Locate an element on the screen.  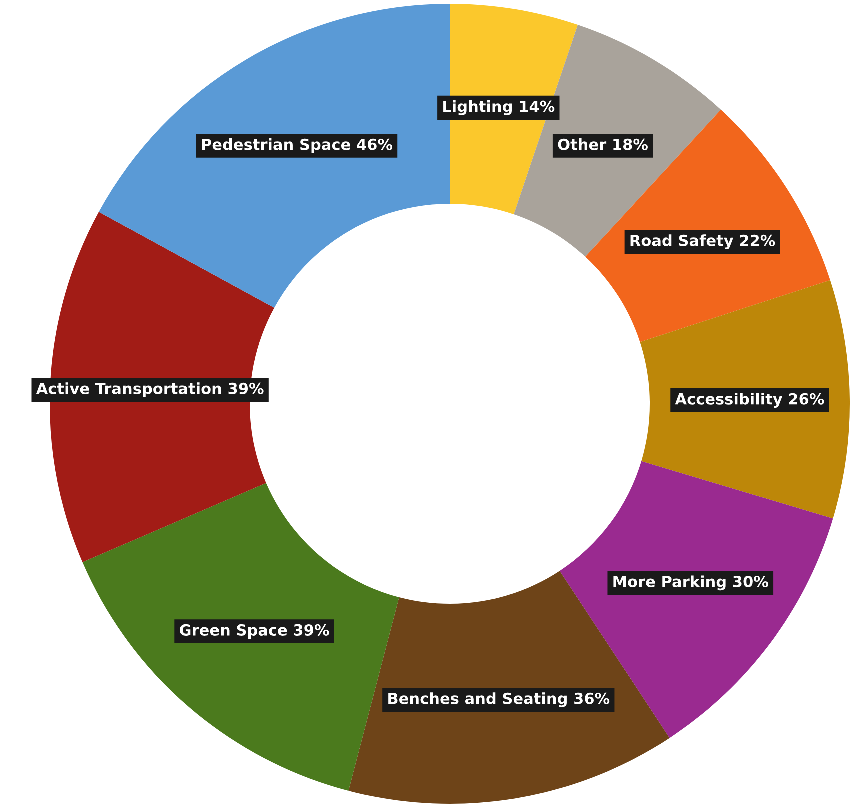
slice-label: Active Transportation 39% is located at coordinates (150, 390).